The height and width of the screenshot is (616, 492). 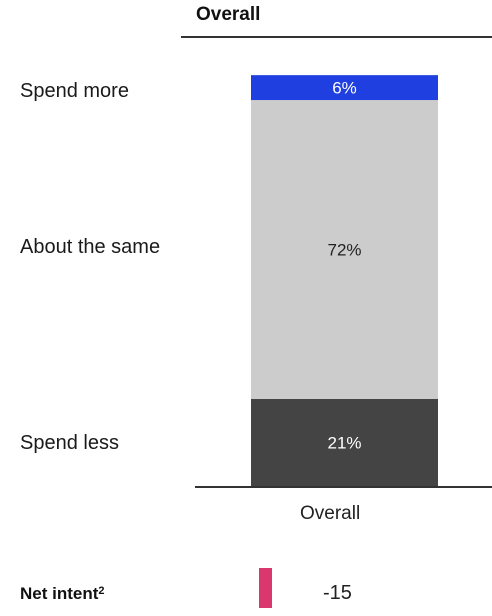 I want to click on bar-segment-spend-less, so click(x=344, y=442).